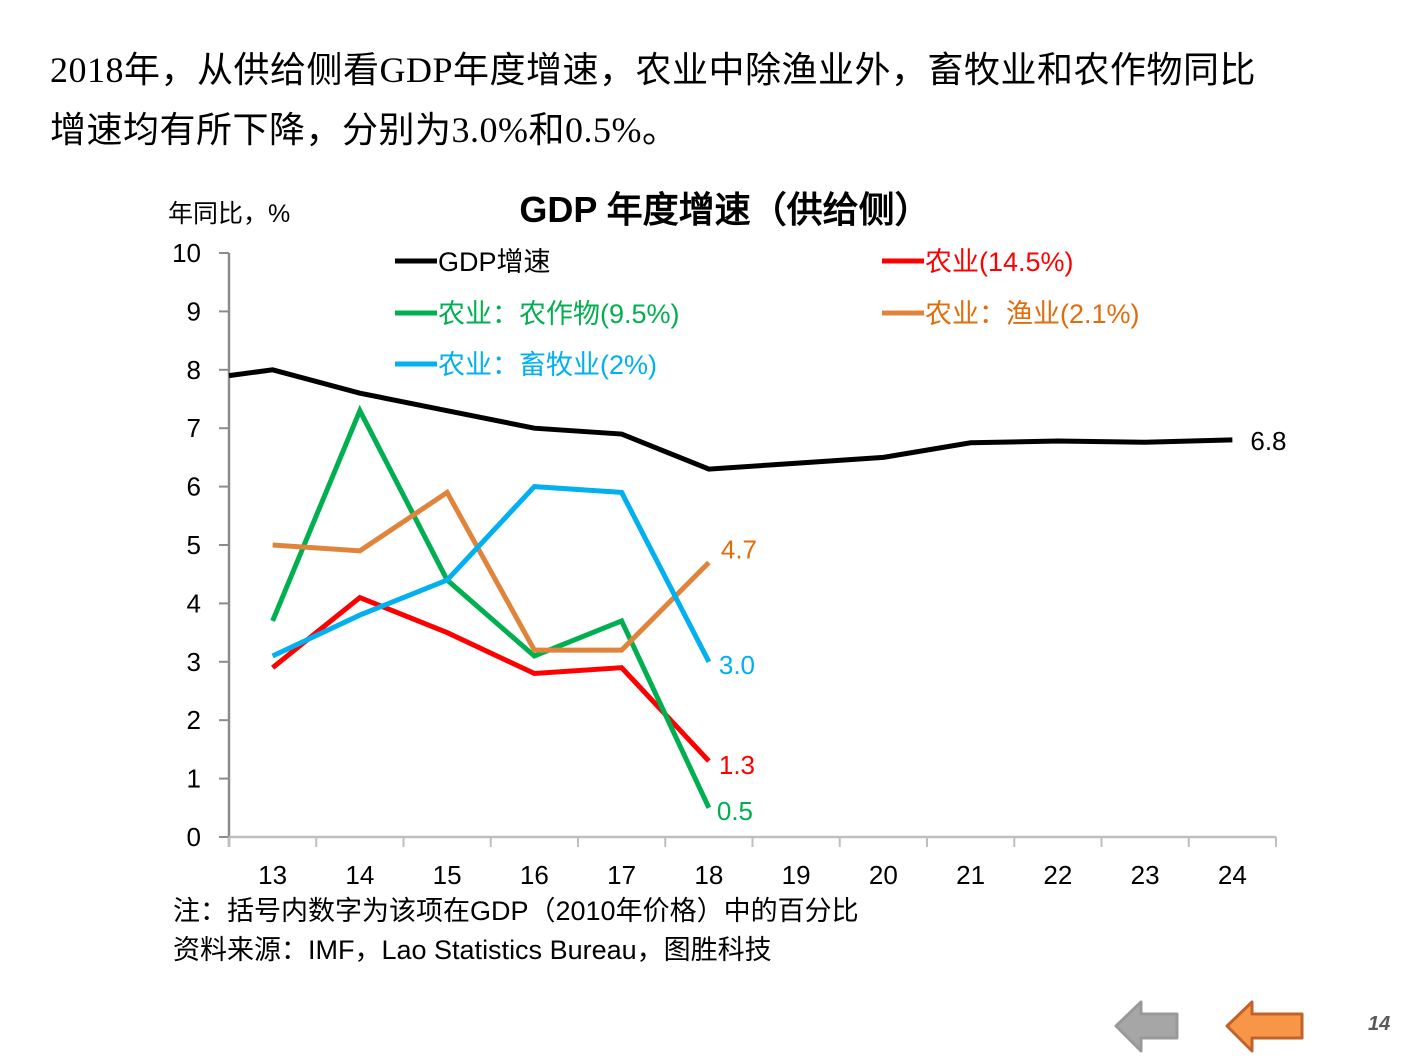 The image size is (1411, 1058). Describe the element at coordinates (494, 262) in the screenshot. I see `legend-label: GDP增速` at that location.